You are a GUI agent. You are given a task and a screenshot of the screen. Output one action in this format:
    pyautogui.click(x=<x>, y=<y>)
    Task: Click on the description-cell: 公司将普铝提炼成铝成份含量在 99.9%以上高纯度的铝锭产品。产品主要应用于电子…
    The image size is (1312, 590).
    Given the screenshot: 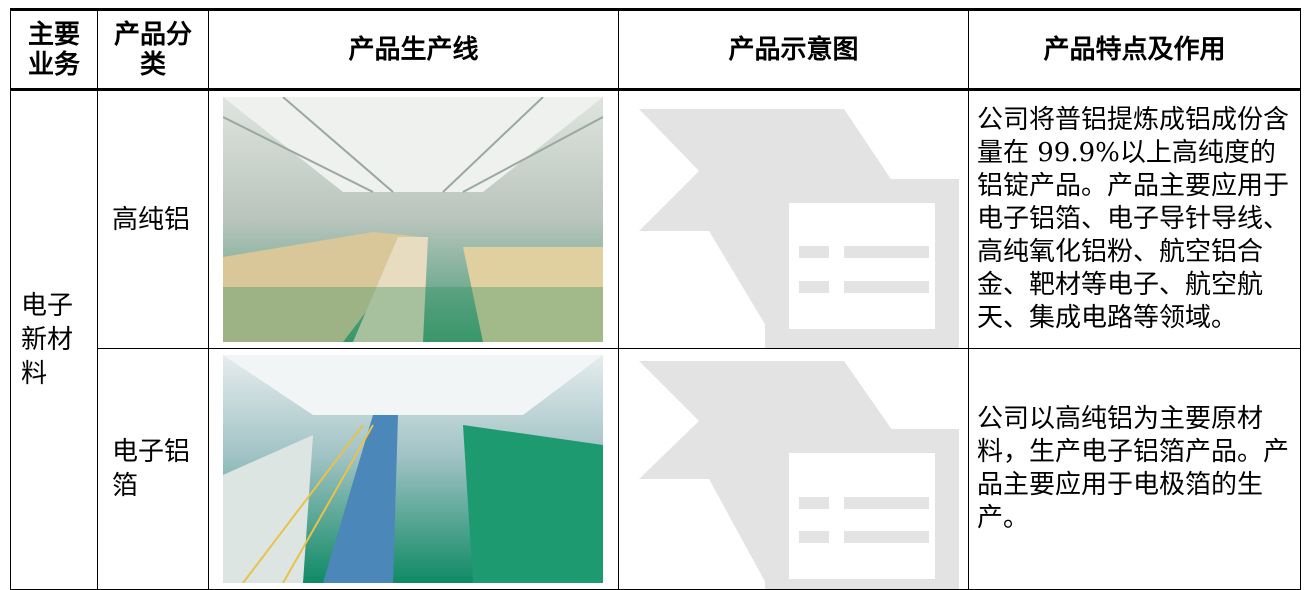 What is the action you would take?
    pyautogui.click(x=1134, y=219)
    